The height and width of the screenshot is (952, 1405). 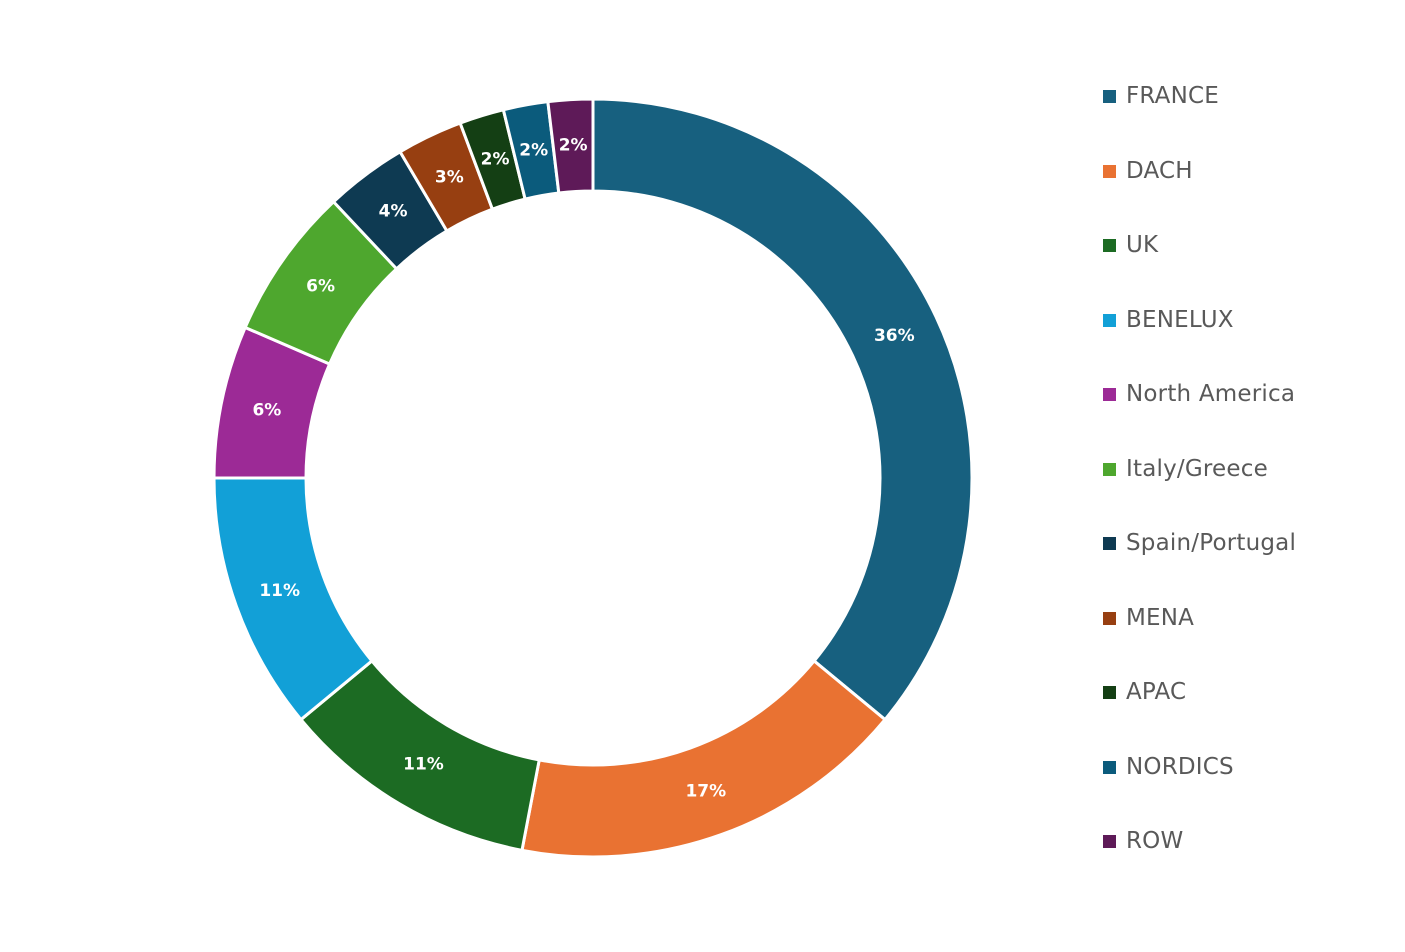 What do you see at coordinates (1199, 333) in the screenshot?
I see `legend-item-benelux: BENELUX` at bounding box center [1199, 333].